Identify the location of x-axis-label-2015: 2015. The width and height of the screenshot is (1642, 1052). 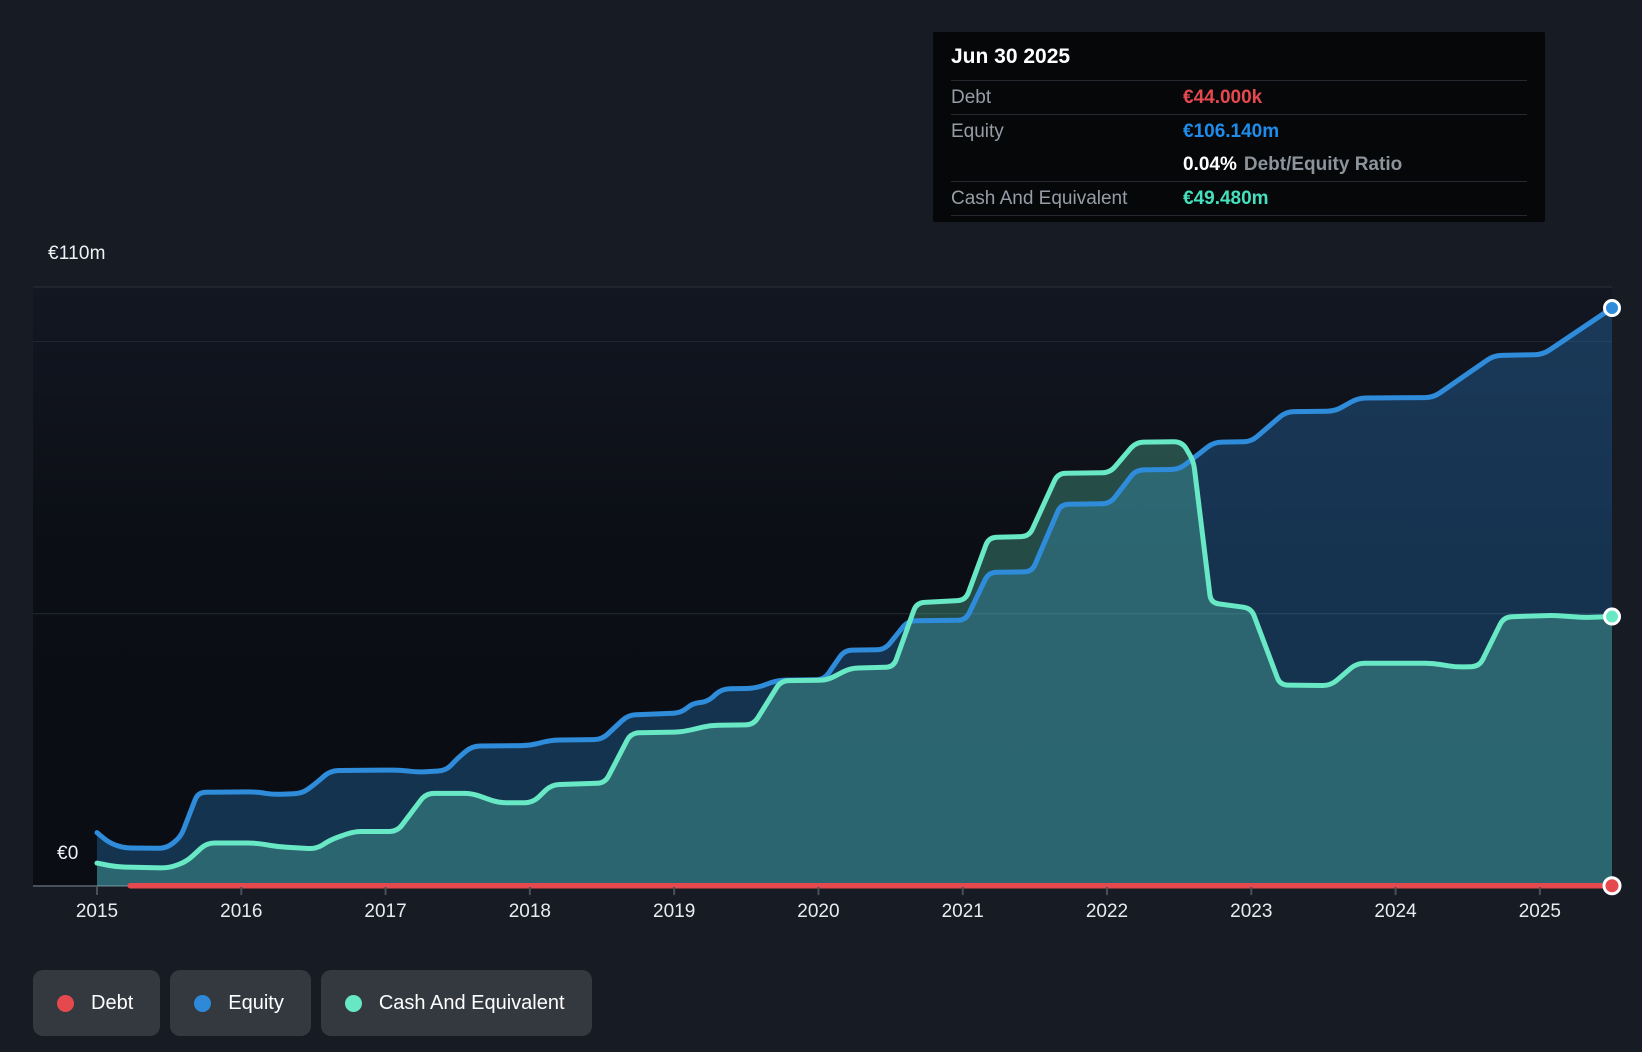
(97, 911).